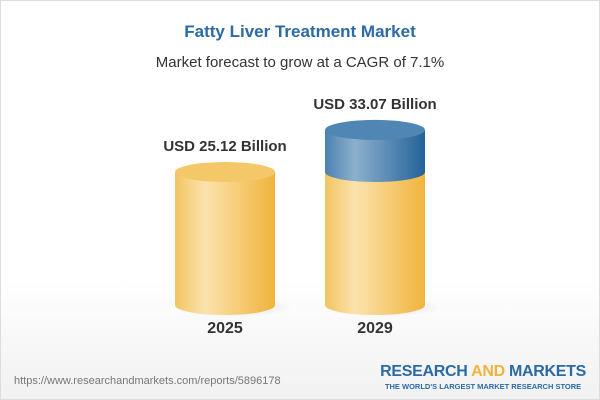  I want to click on logo-word: RESEARCH, so click(424, 371).